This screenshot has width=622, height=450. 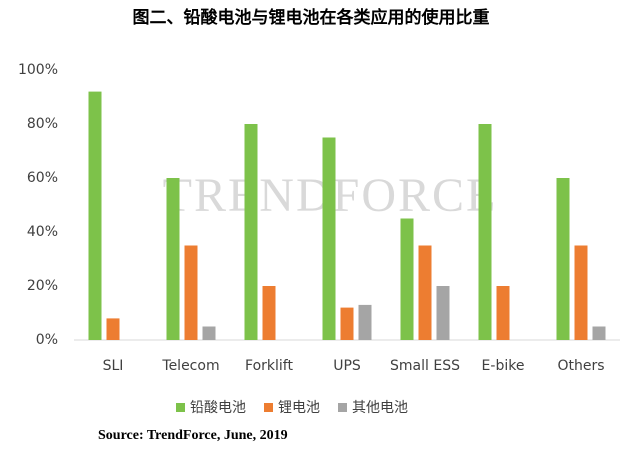 What do you see at coordinates (38, 70) in the screenshot?
I see `y-tick-label: 100%` at bounding box center [38, 70].